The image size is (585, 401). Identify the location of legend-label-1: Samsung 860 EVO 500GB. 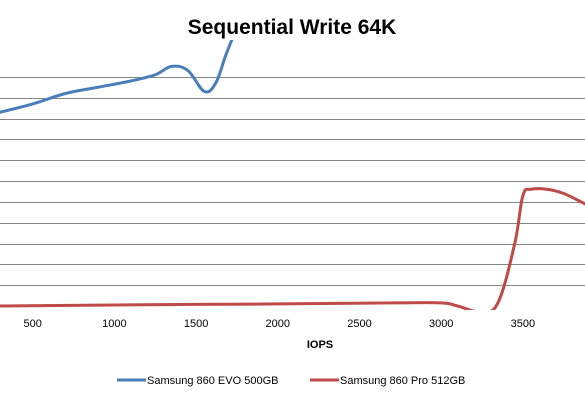
(212, 381).